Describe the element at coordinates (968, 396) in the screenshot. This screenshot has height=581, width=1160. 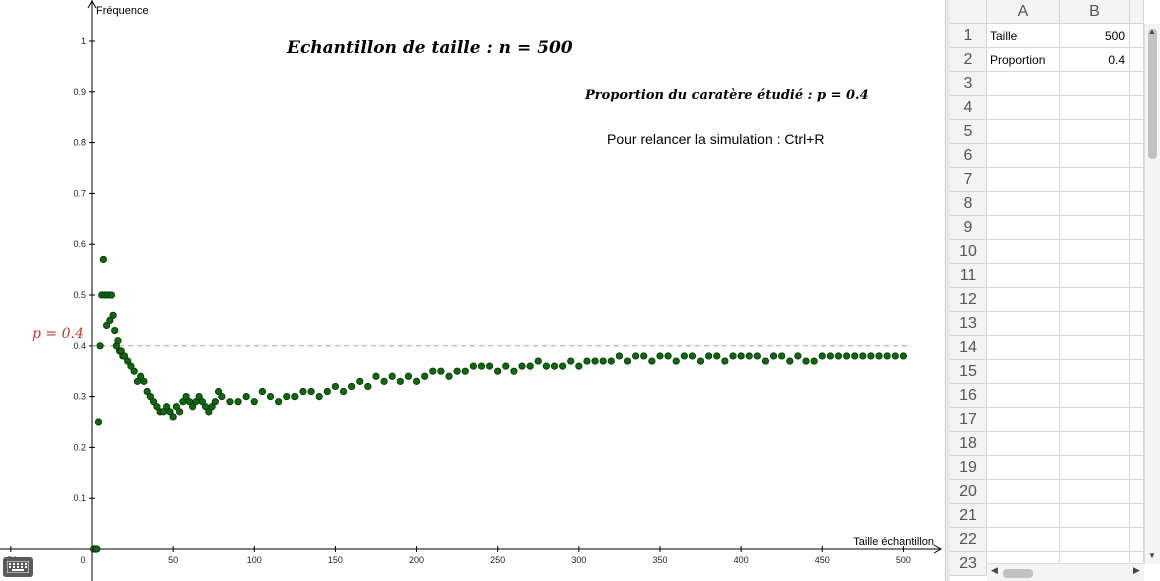
I see `row-header: 16` at that location.